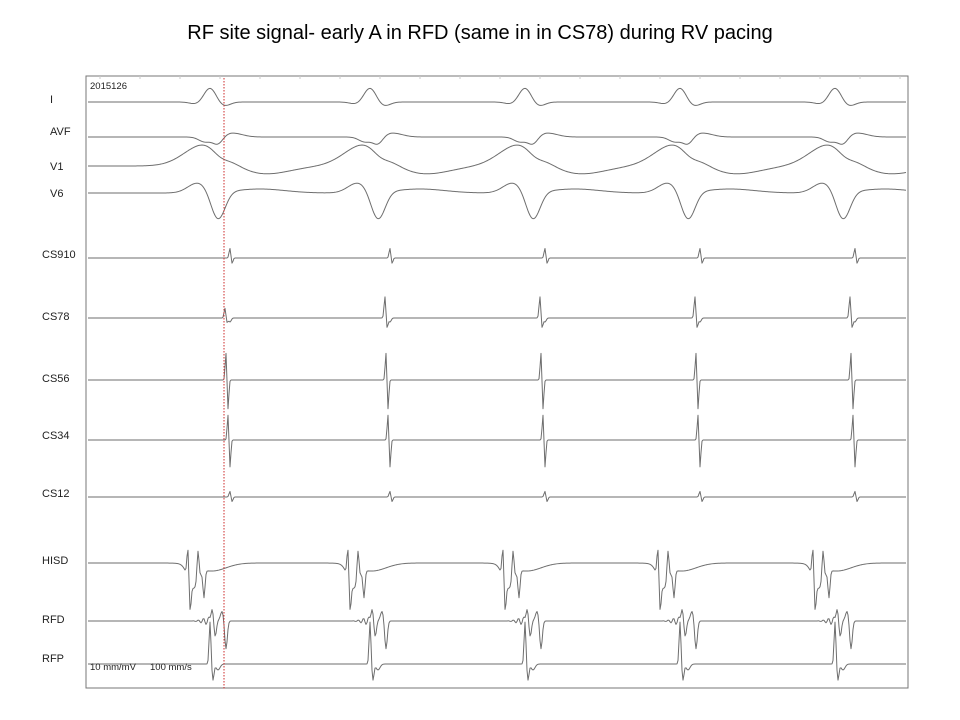 The image size is (960, 720). What do you see at coordinates (53, 620) in the screenshot?
I see `channel-label-rfd: RFD` at bounding box center [53, 620].